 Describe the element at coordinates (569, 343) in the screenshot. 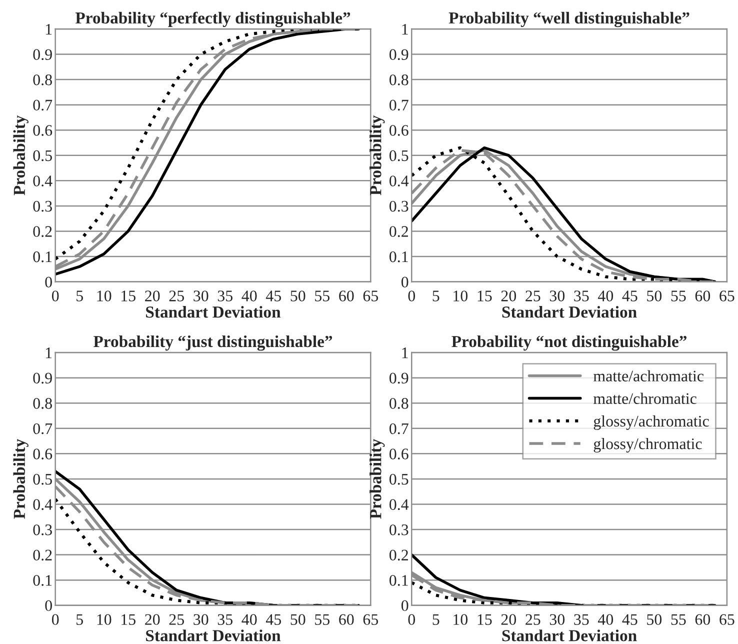

I see `chart-title: Probability “not distinguishable”` at that location.